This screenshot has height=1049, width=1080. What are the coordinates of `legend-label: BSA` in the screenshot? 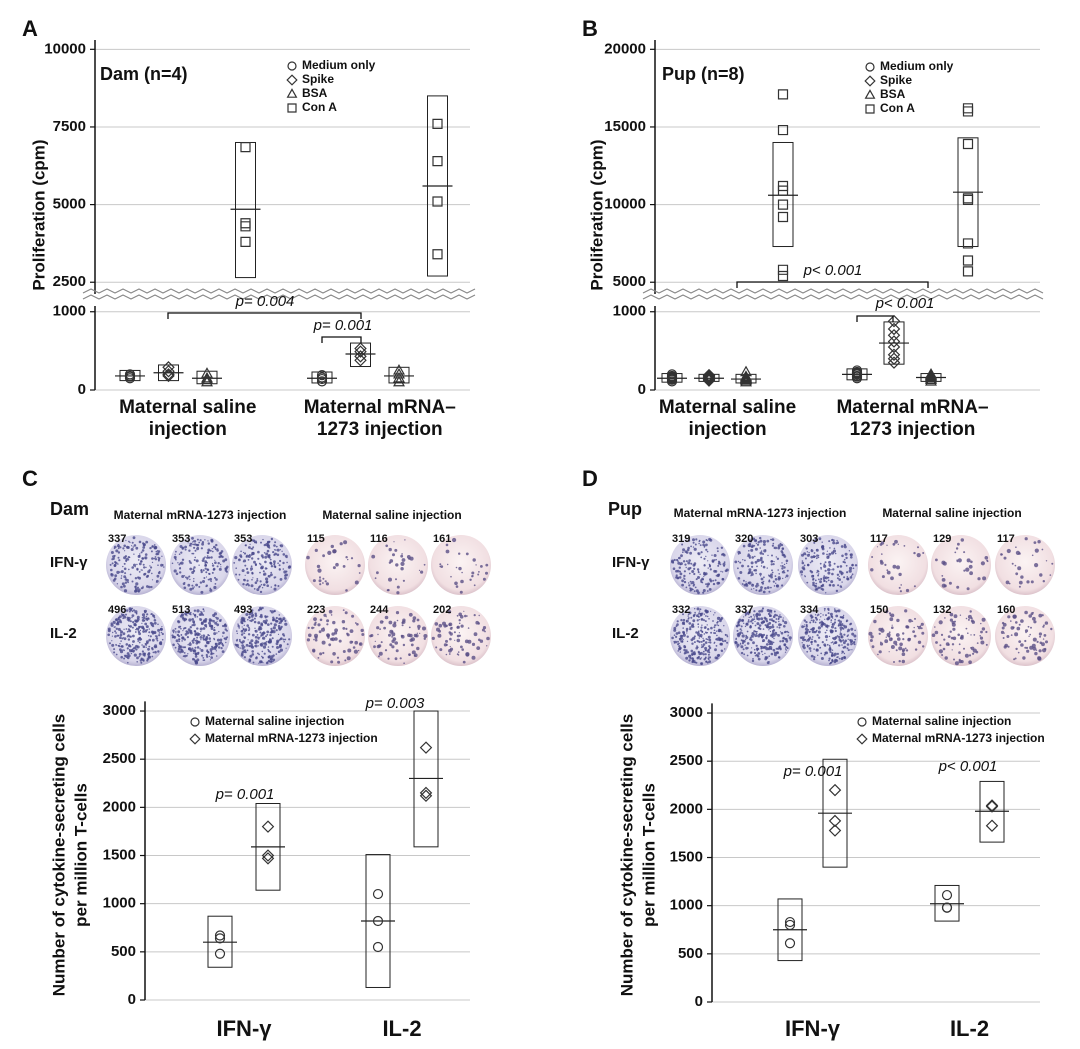 It's located at (893, 94).